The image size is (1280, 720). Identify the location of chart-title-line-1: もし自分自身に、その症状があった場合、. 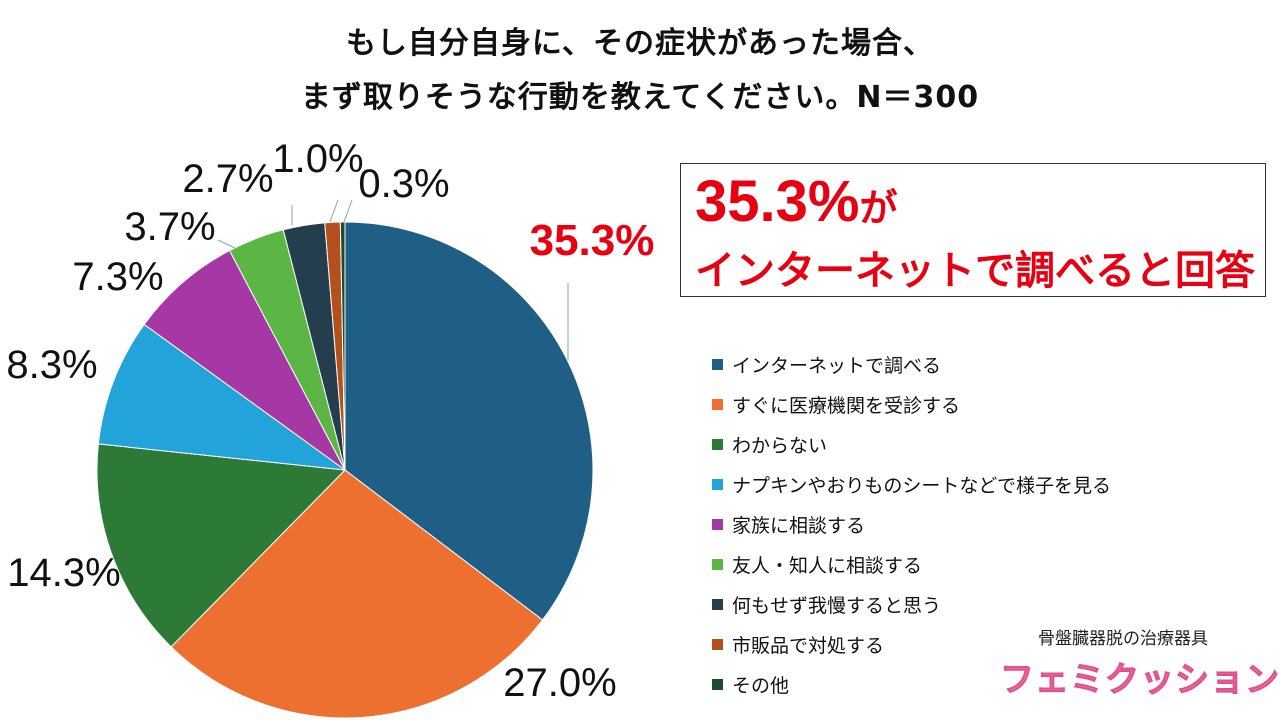
(640, 43).